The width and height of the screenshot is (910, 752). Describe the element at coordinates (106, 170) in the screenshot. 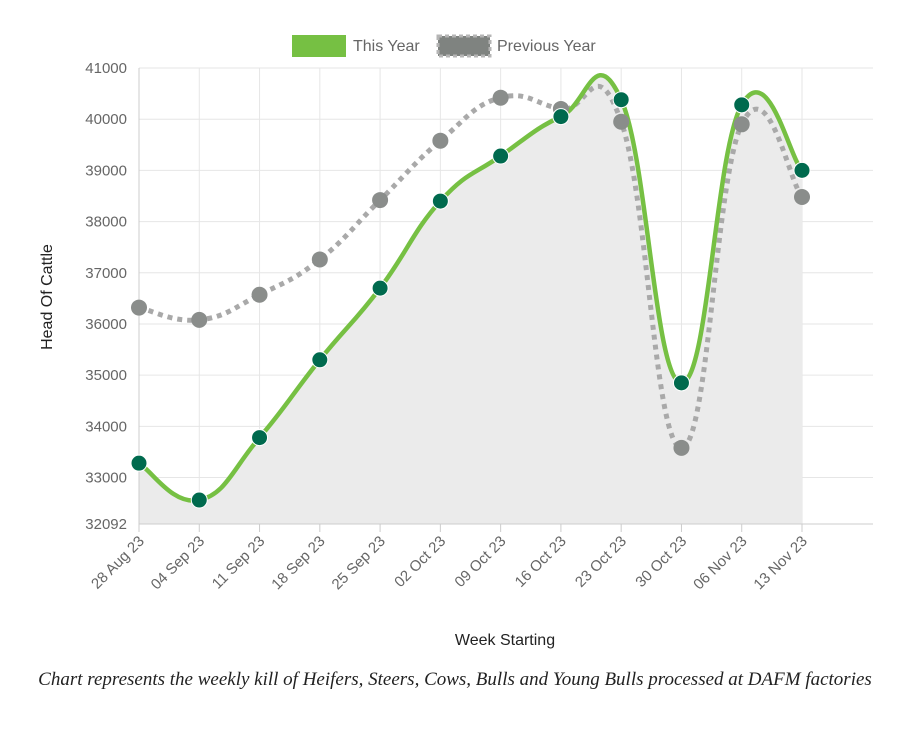

I see `y-tick-label: 39000` at that location.